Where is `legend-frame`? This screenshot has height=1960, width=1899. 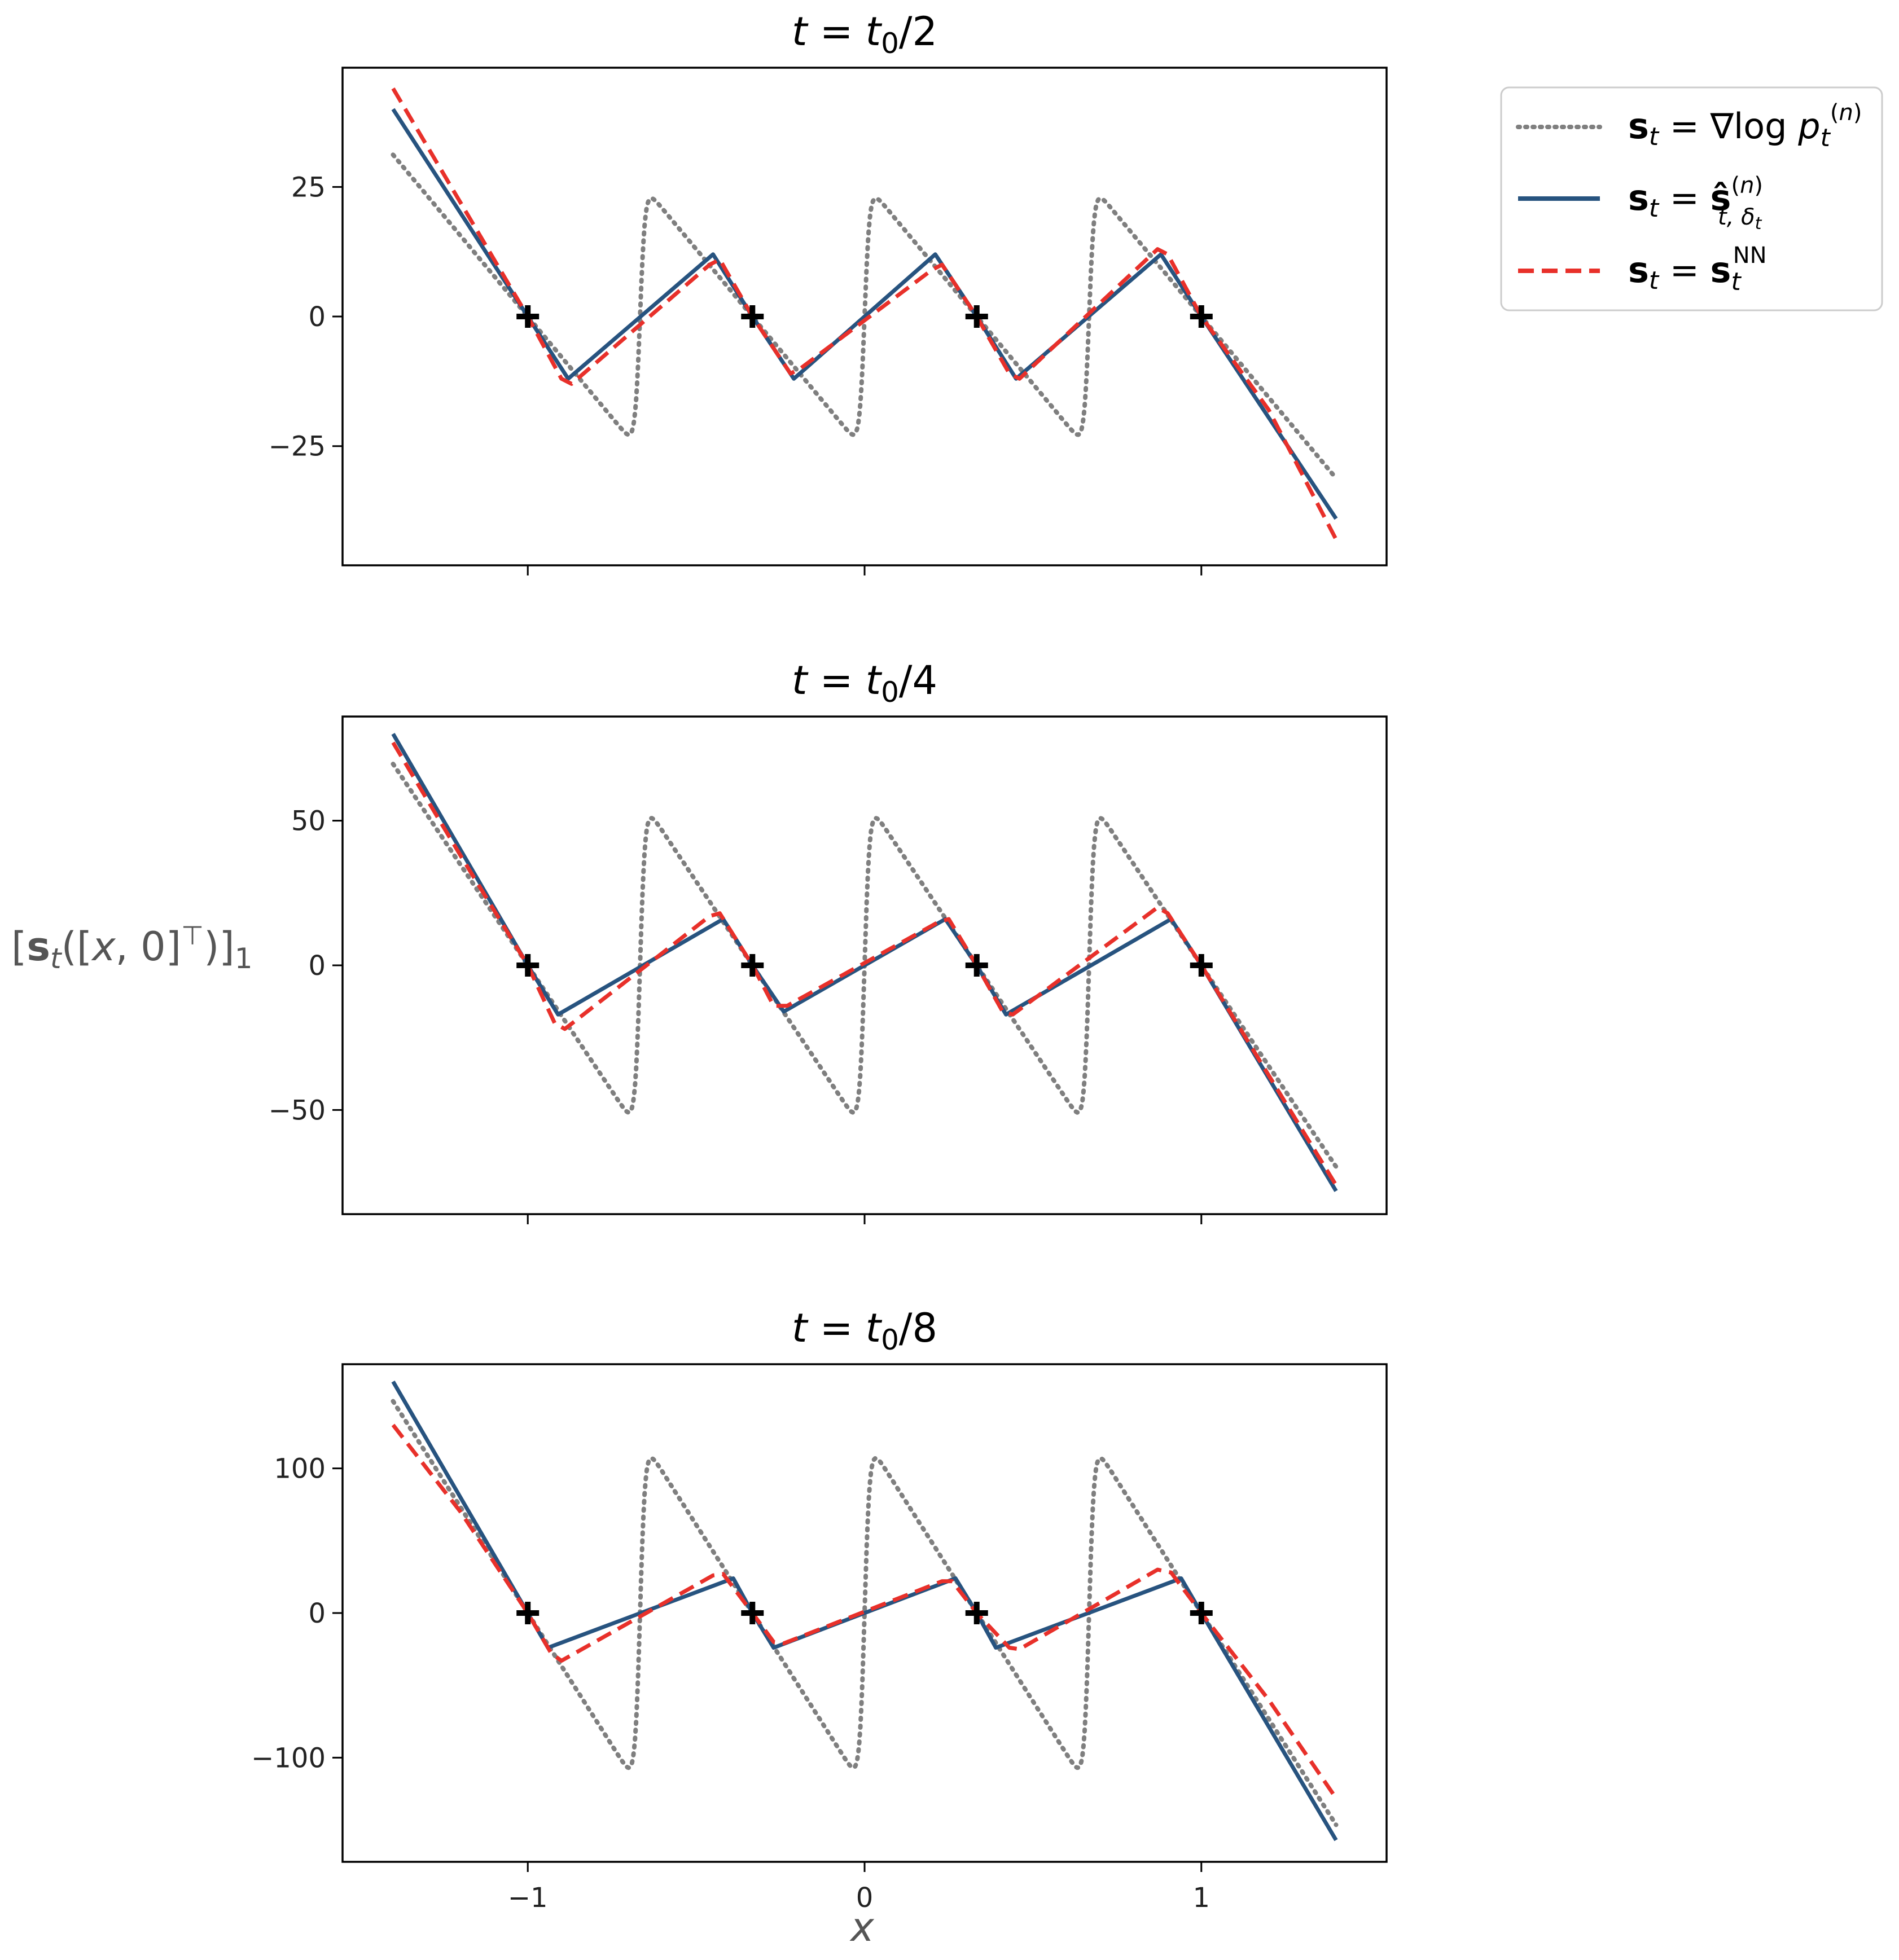 legend-frame is located at coordinates (1691, 198).